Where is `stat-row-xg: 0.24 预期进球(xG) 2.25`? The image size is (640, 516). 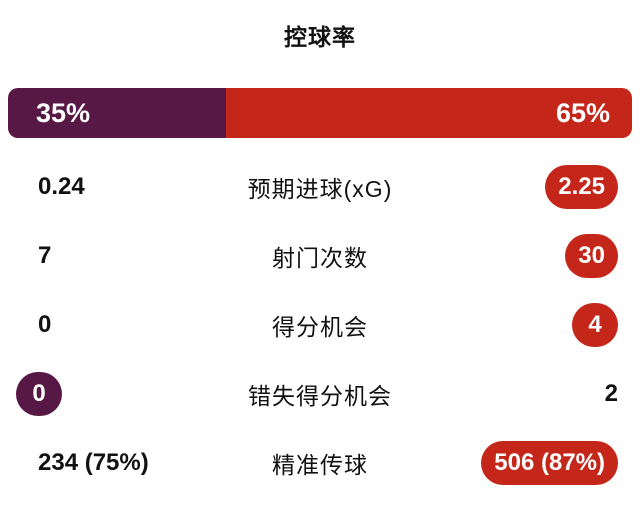
stat-row-xg: 0.24 预期进球(xG) 2.25 is located at coordinates (320, 186).